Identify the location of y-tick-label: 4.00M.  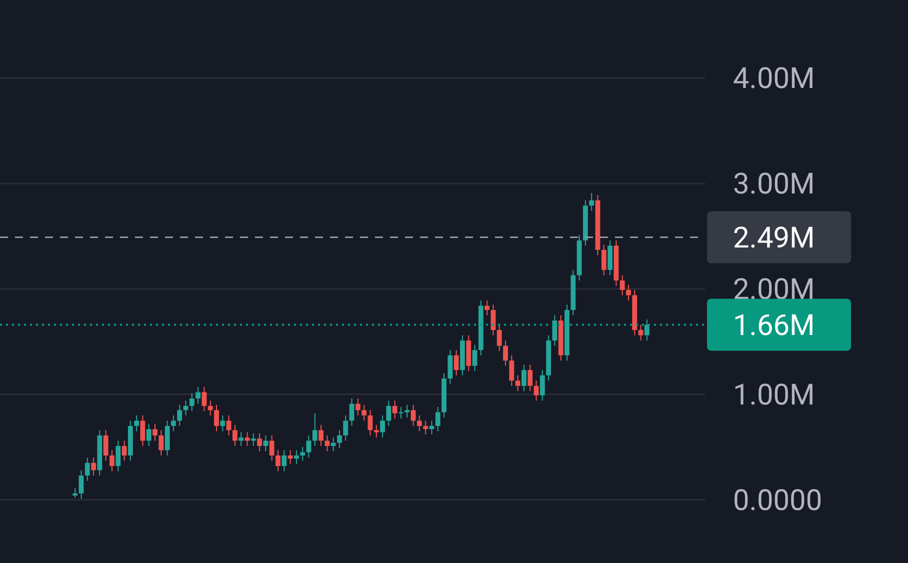
(774, 79).